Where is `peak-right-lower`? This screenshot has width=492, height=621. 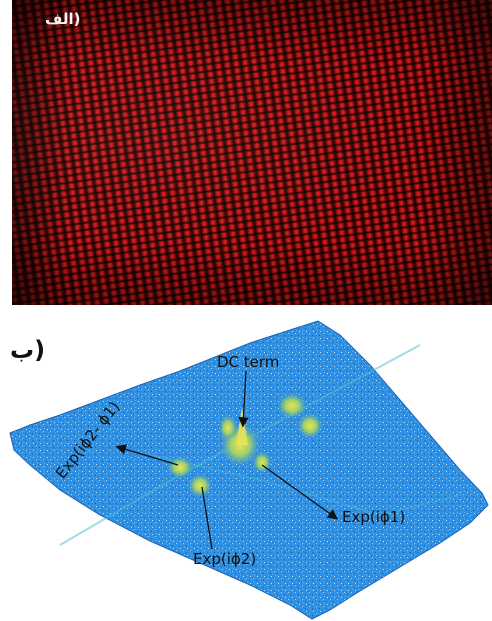 peak-right-lower is located at coordinates (310, 423).